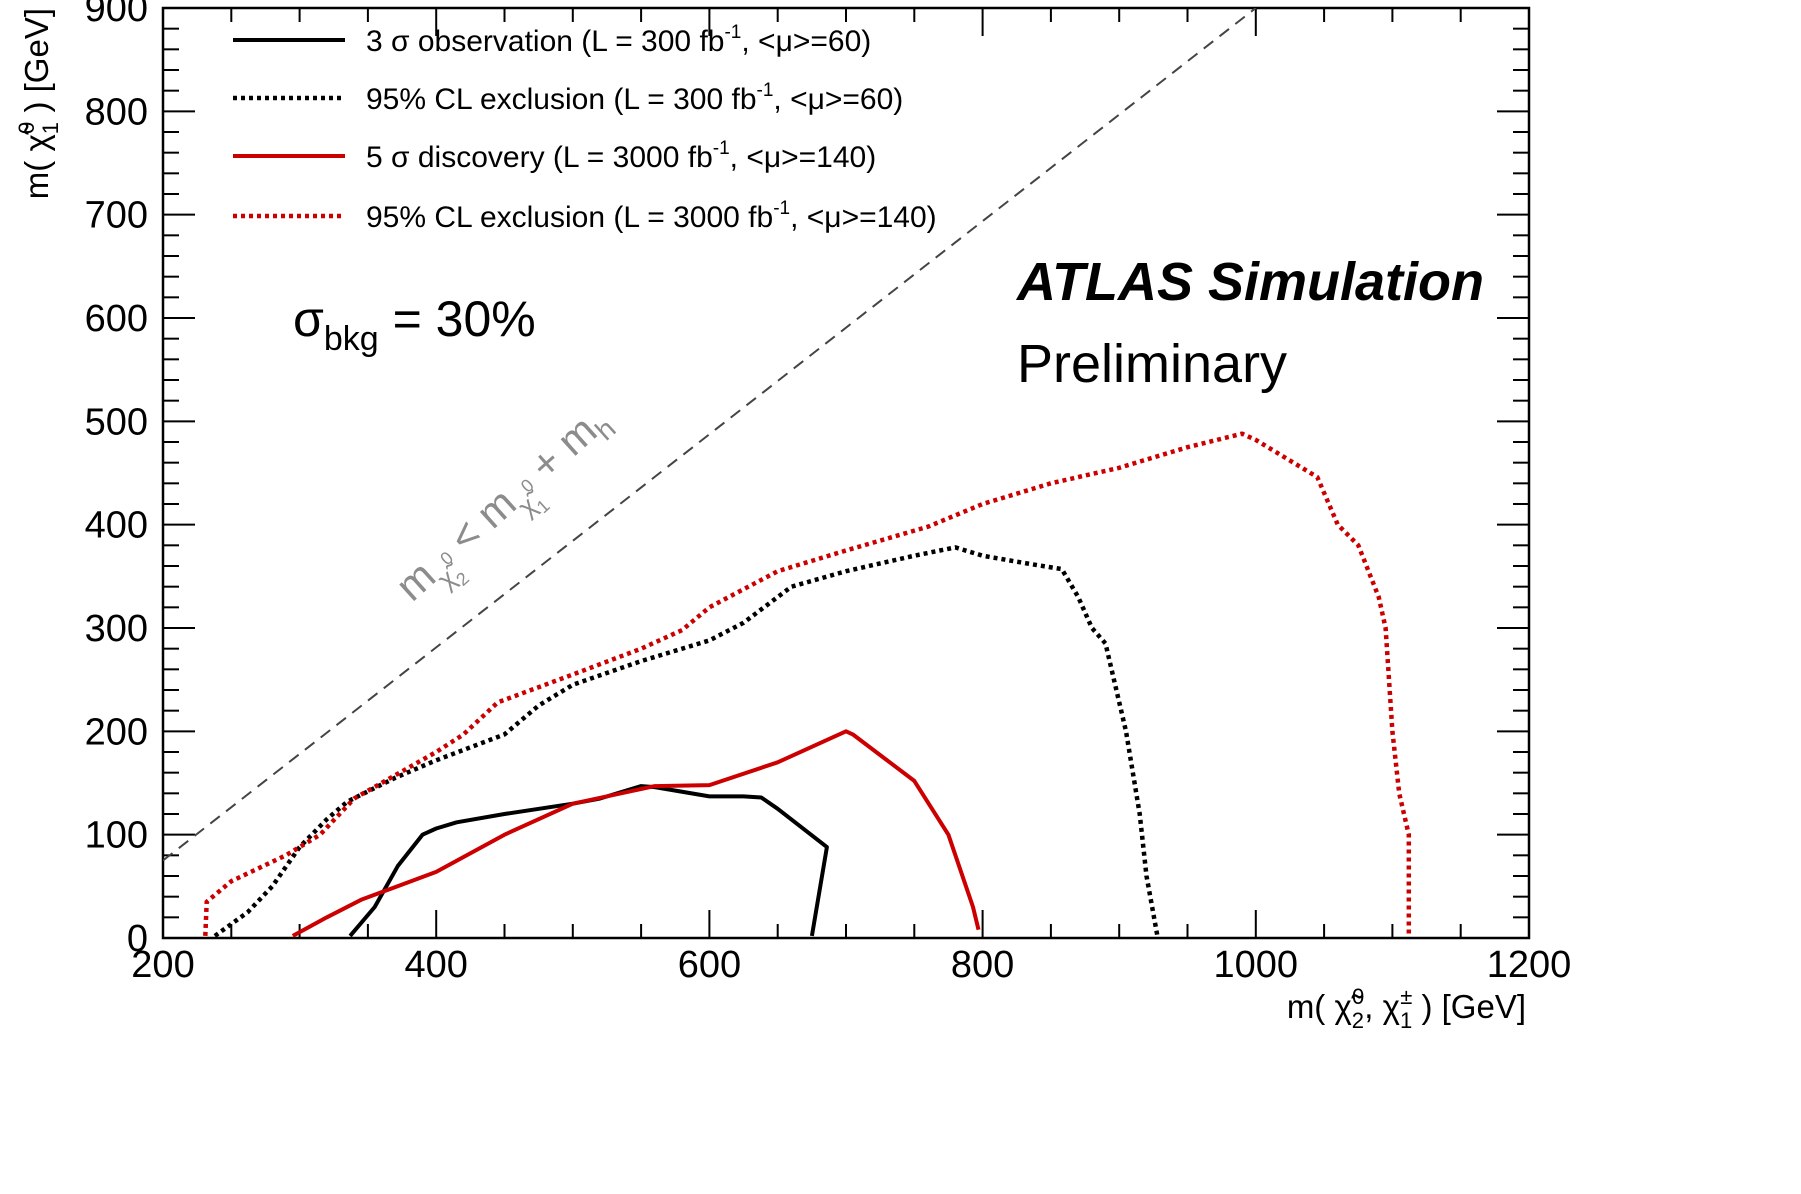  I want to click on y-tick-label: 400, so click(116, 526).